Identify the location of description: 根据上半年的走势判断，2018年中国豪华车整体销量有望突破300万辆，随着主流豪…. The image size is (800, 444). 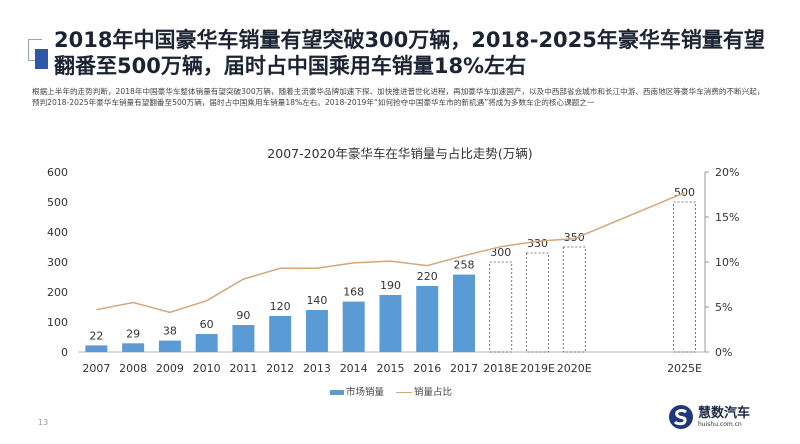
(398, 97).